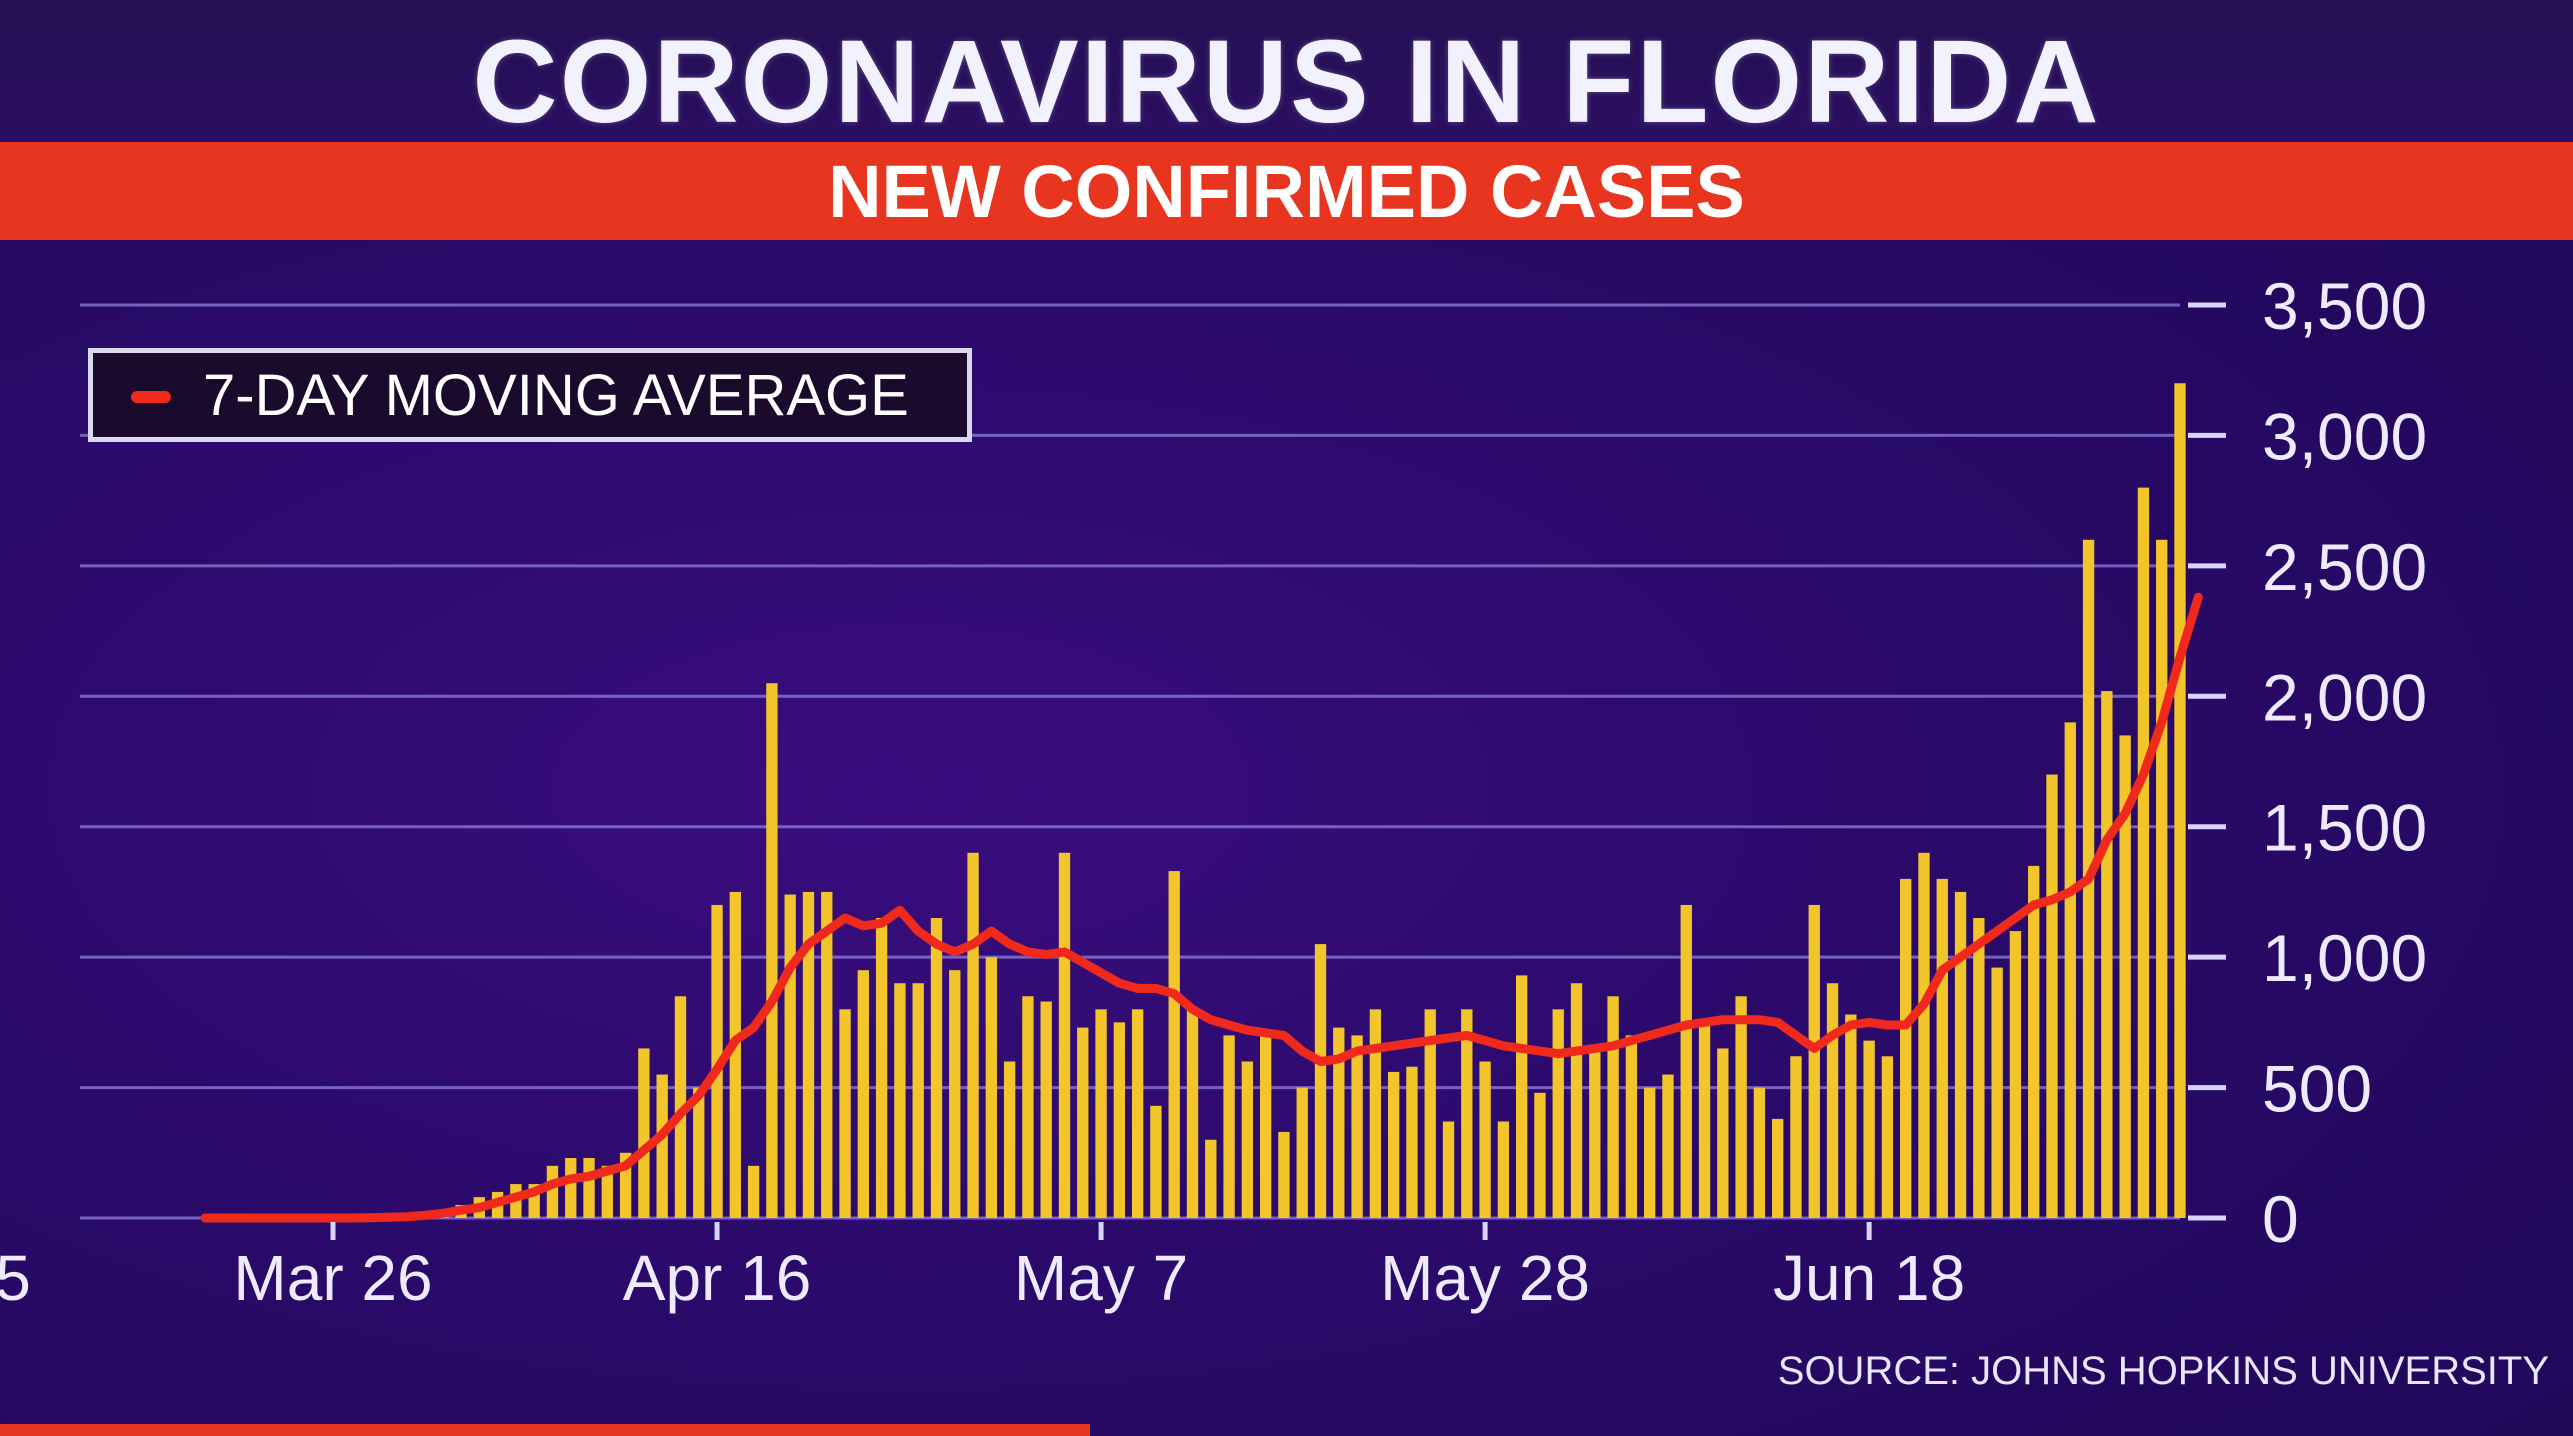 The height and width of the screenshot is (1436, 2573). What do you see at coordinates (2344, 958) in the screenshot?
I see `y-tick-label-1000: 1,000` at bounding box center [2344, 958].